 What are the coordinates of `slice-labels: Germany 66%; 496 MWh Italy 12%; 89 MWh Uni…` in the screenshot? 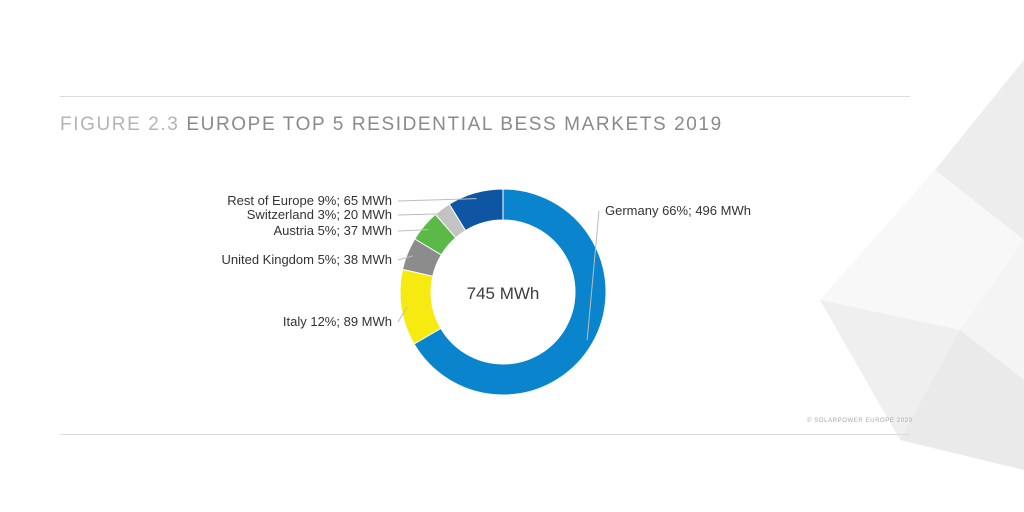 It's located at (485, 261).